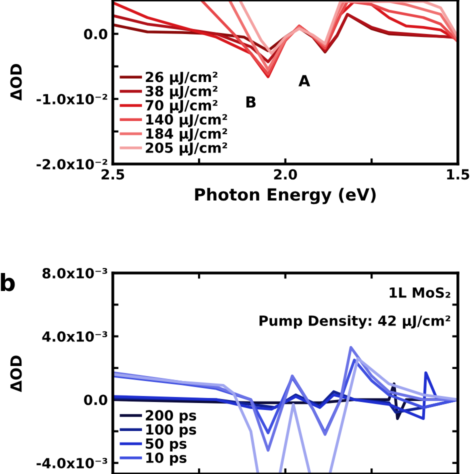  Describe the element at coordinates (348, 27) in the screenshot. I see `line-series` at that location.